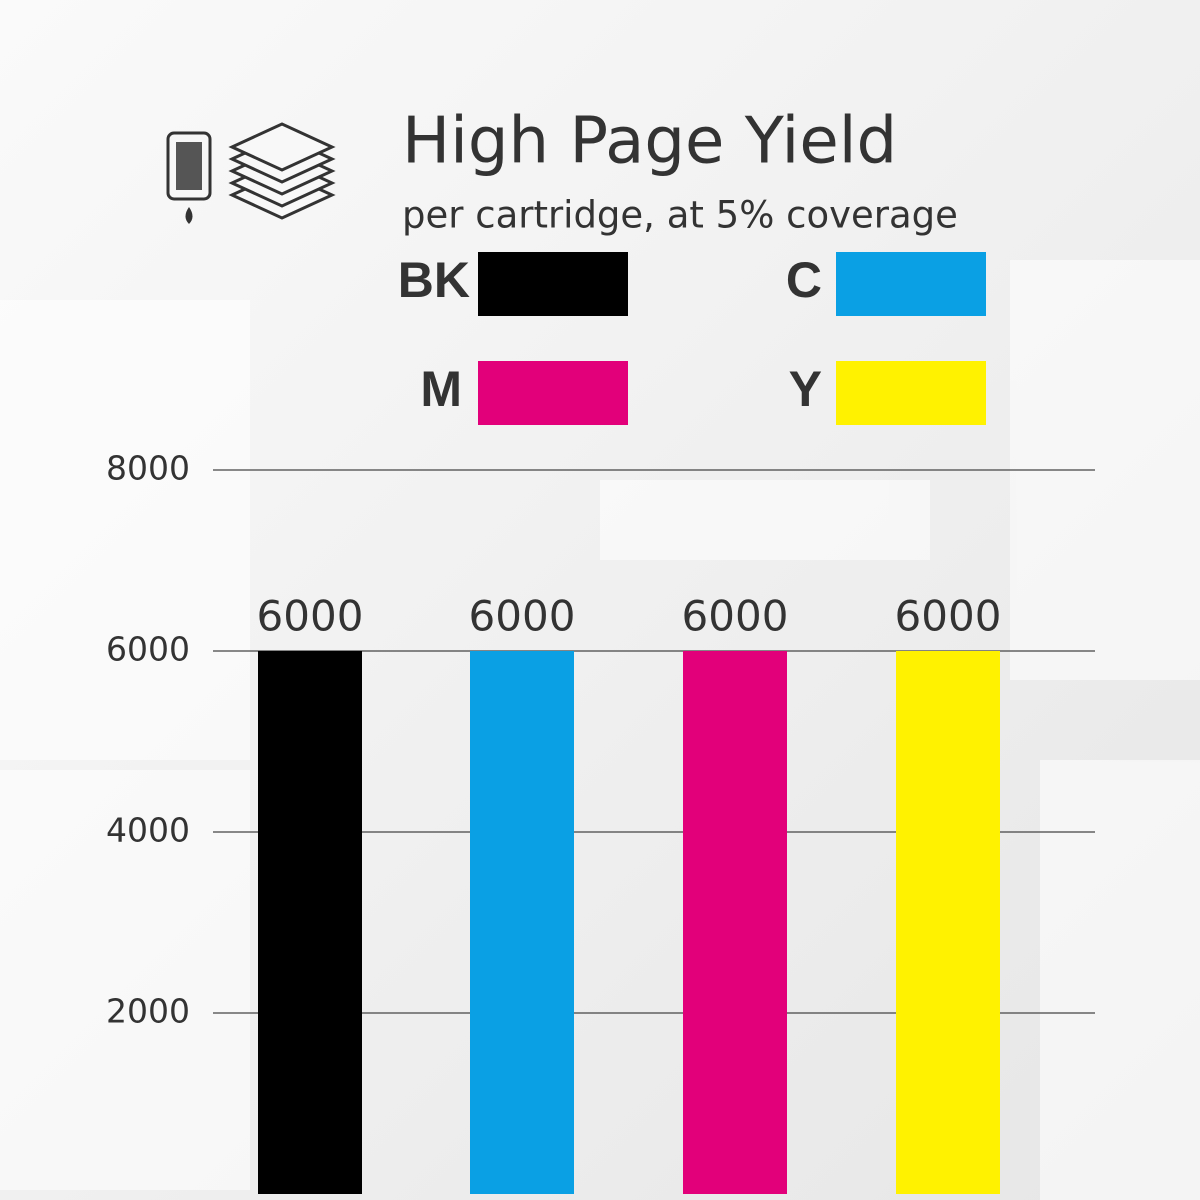 This screenshot has height=1200, width=1200. I want to click on y-tick-label: 8000, so click(148, 468).